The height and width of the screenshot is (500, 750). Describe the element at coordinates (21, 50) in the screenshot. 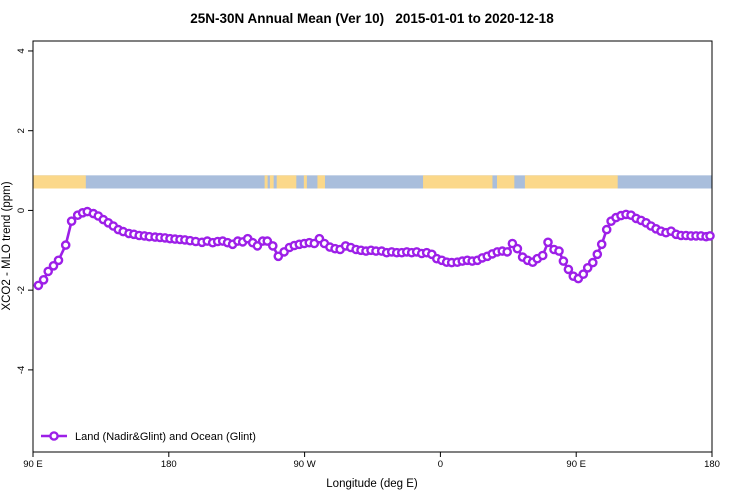

I see `y-tick-label: 4` at that location.